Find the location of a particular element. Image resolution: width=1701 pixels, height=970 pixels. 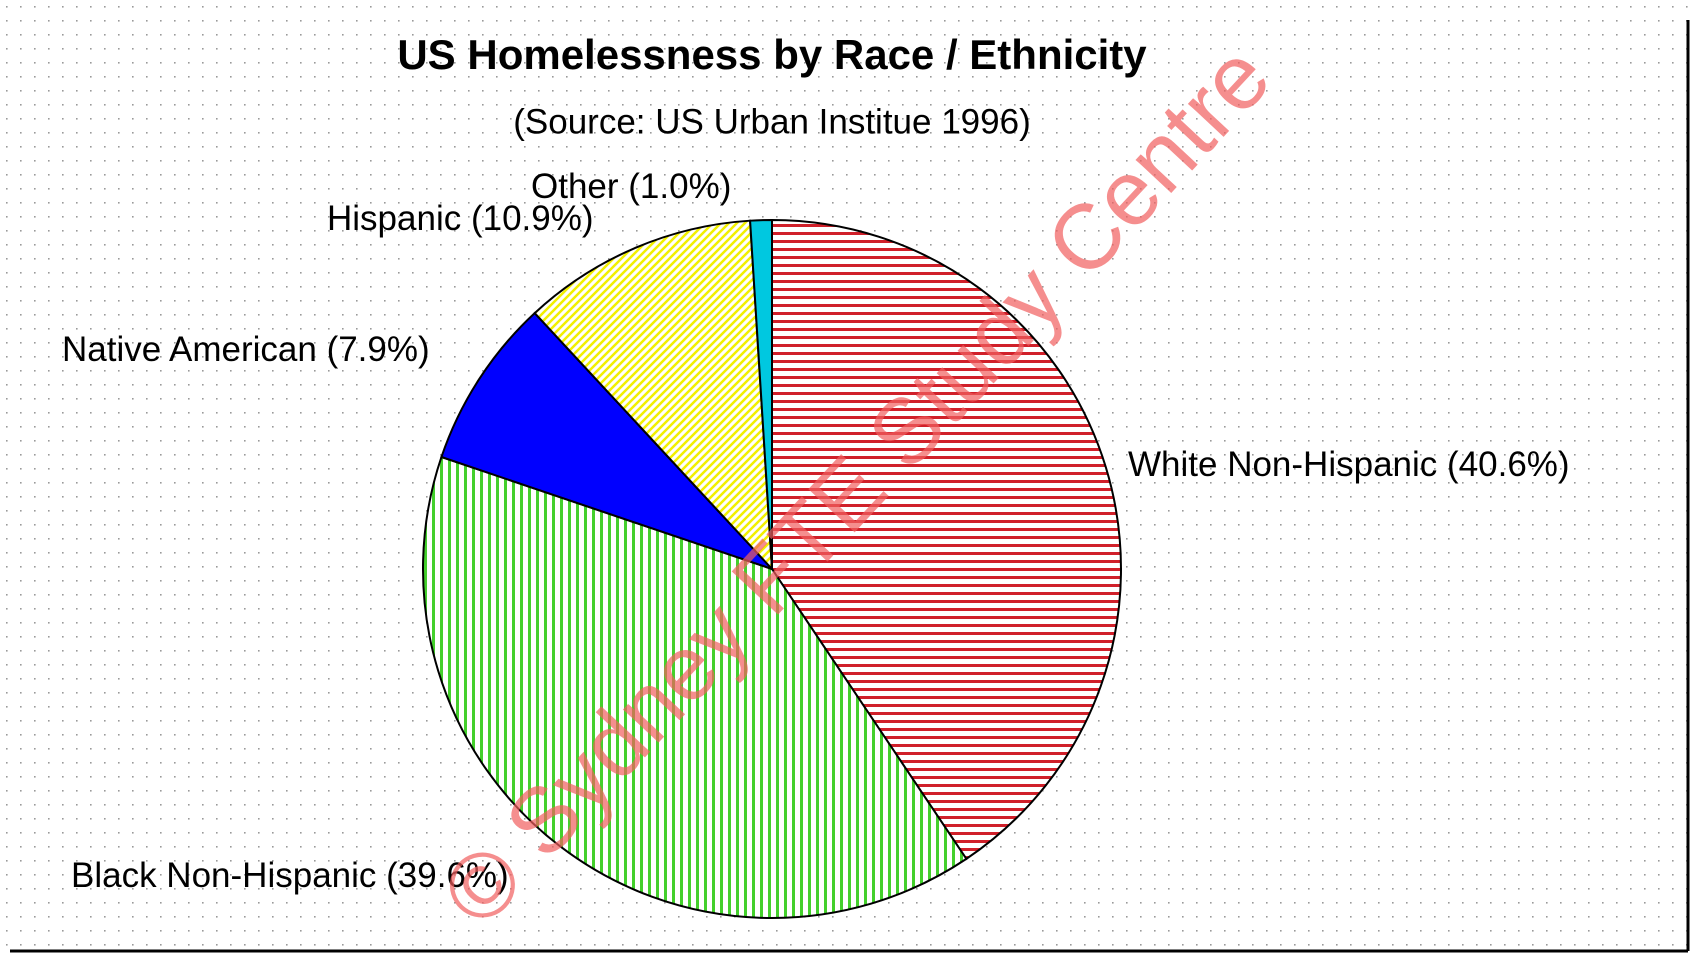

slice-label: White Non-Hispanic (40.6%) is located at coordinates (1349, 464).